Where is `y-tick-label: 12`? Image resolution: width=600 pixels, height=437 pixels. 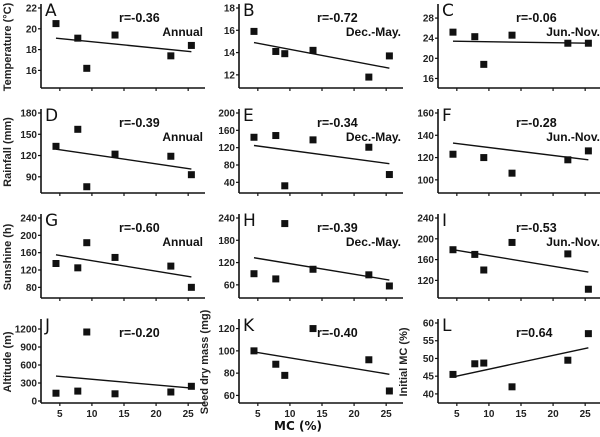
y-tick-label: 12 is located at coordinates (230, 75).